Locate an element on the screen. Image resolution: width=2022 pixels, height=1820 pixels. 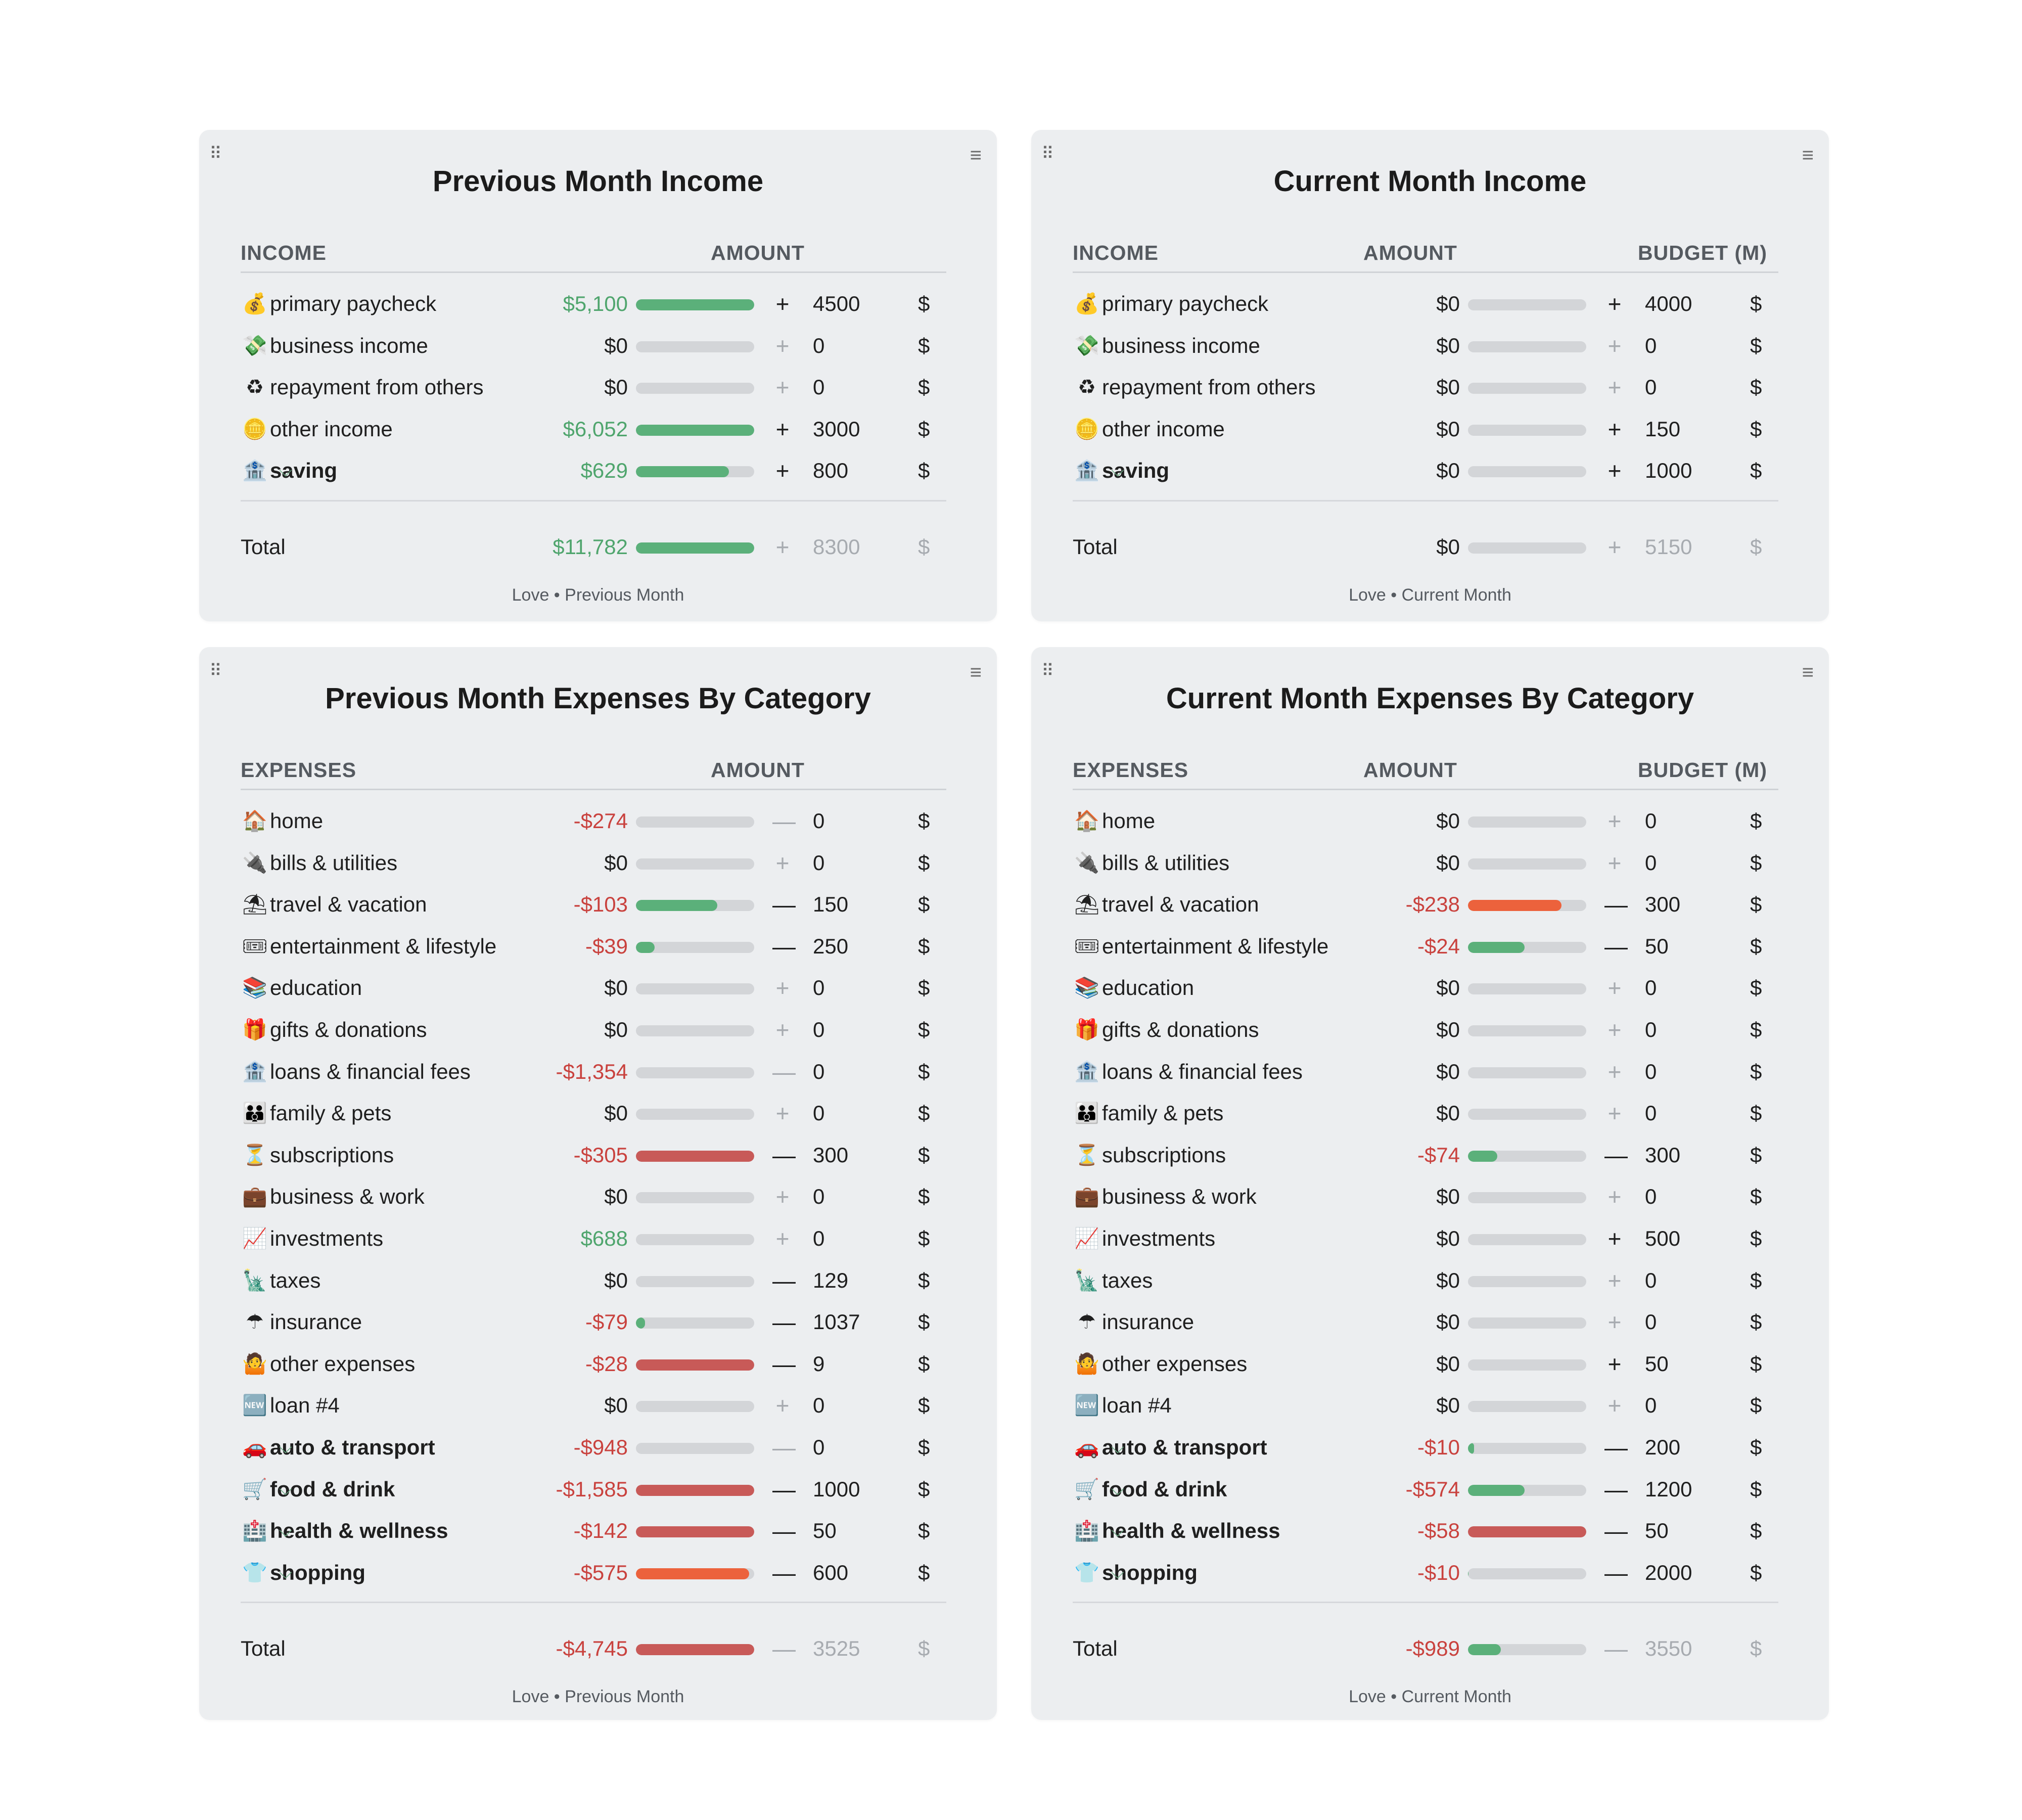
table-row: ⛱ travel & vacation -$103 — 150 $ is located at coordinates (593, 904).